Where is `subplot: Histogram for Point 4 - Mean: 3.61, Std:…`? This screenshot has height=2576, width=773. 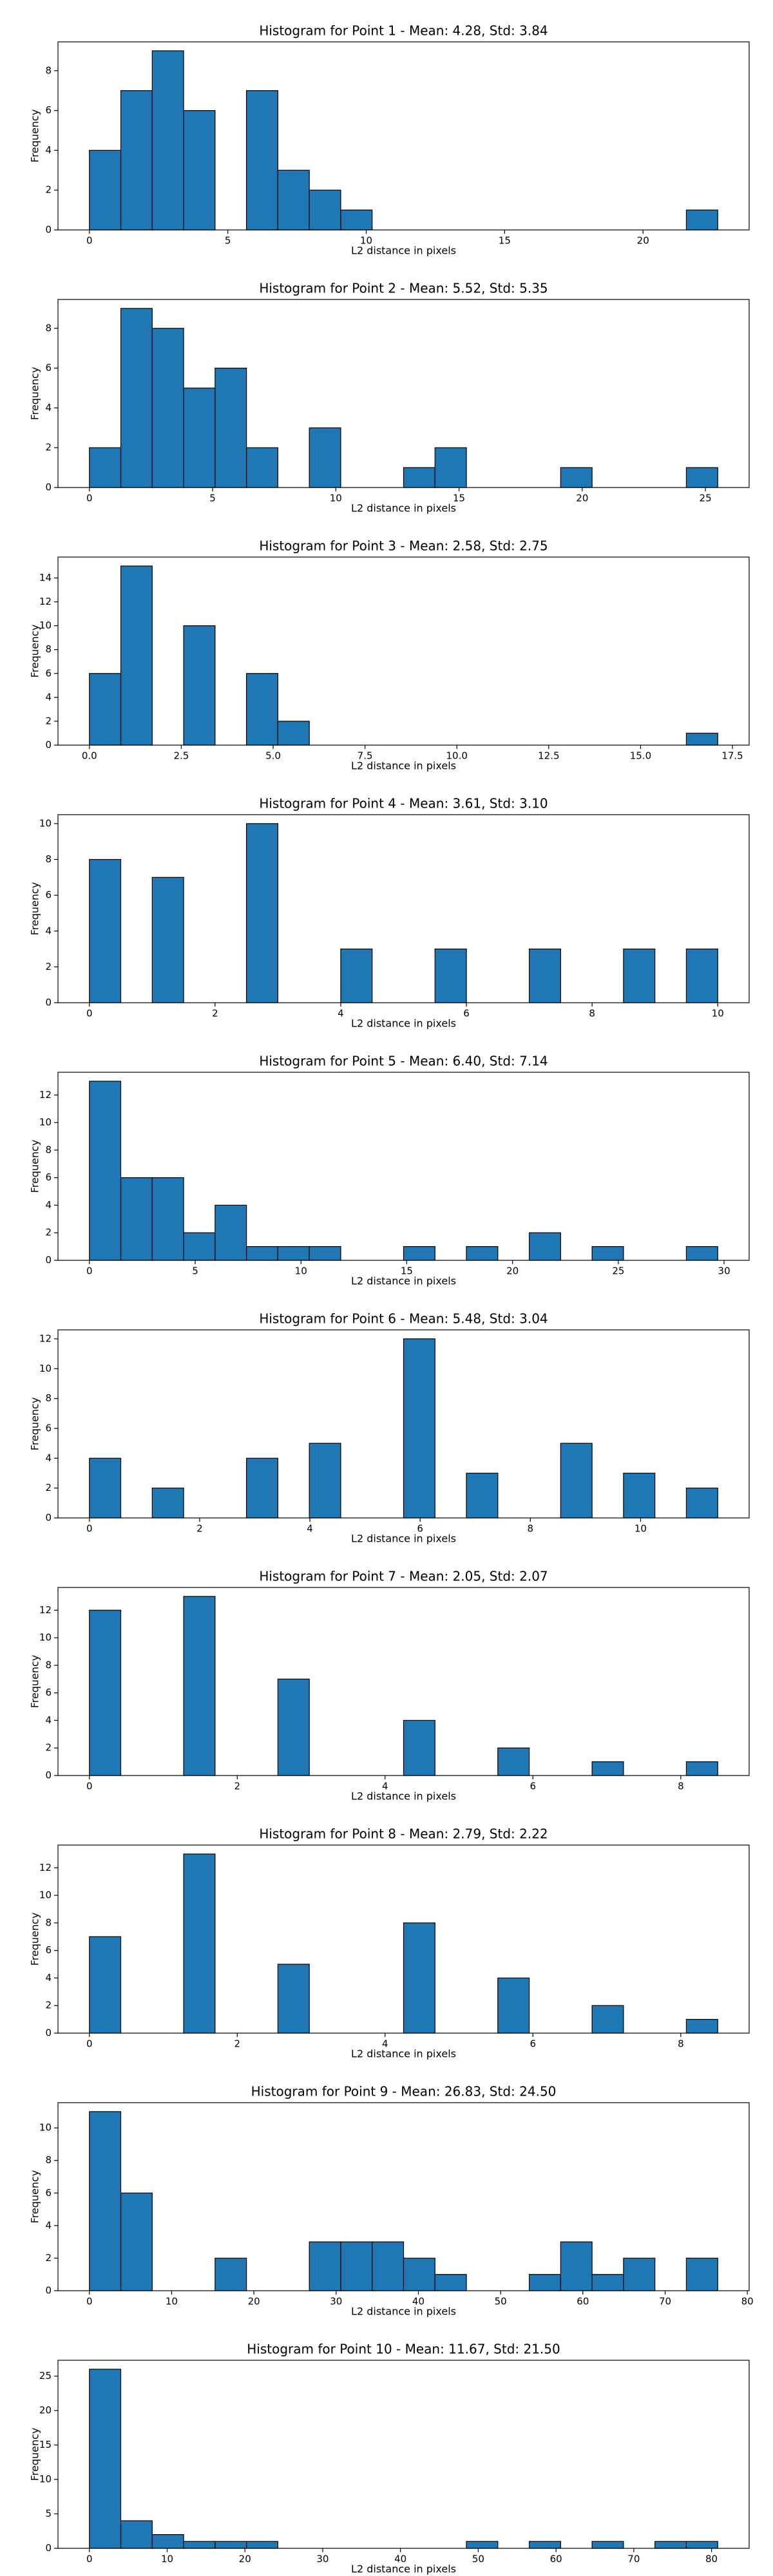
subplot: Histogram for Point 4 - Mean: 3.61, Std:… is located at coordinates (389, 913).